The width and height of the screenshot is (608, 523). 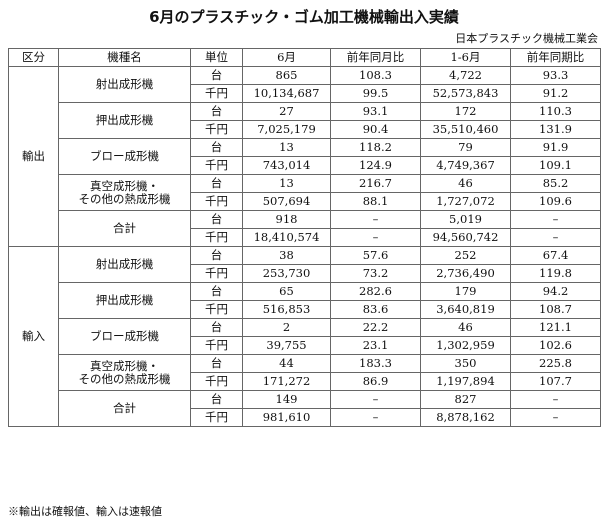 What do you see at coordinates (465, 345) in the screenshot?
I see `value-cell: 1,302,959` at bounding box center [465, 345].